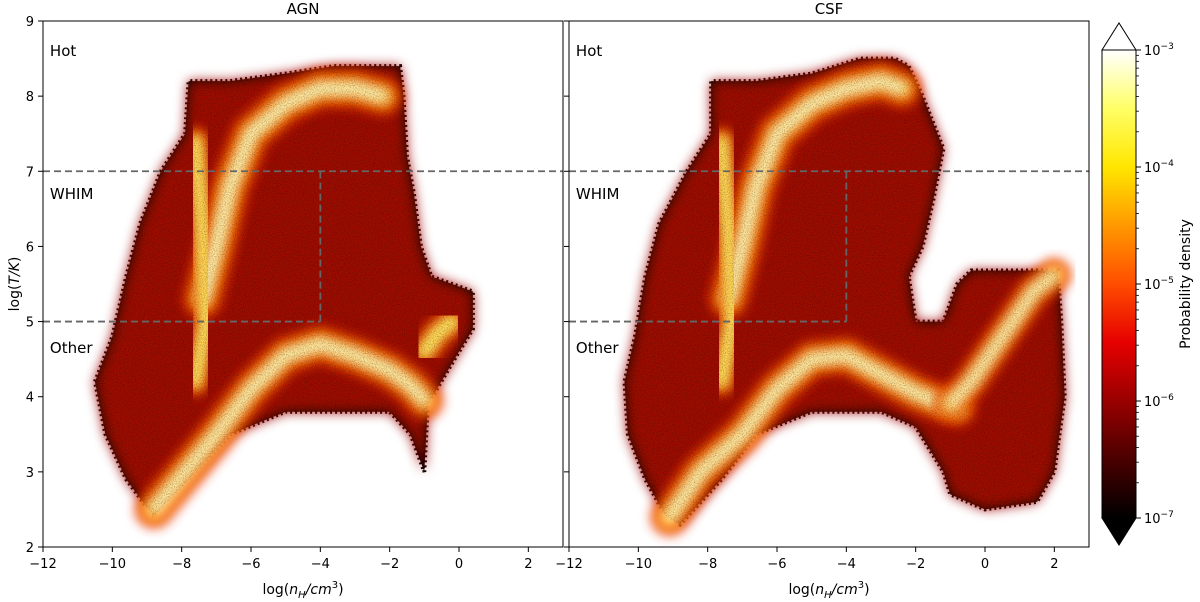  Describe the element at coordinates (30, 22) in the screenshot. I see `y-tick-label: 9` at that location.